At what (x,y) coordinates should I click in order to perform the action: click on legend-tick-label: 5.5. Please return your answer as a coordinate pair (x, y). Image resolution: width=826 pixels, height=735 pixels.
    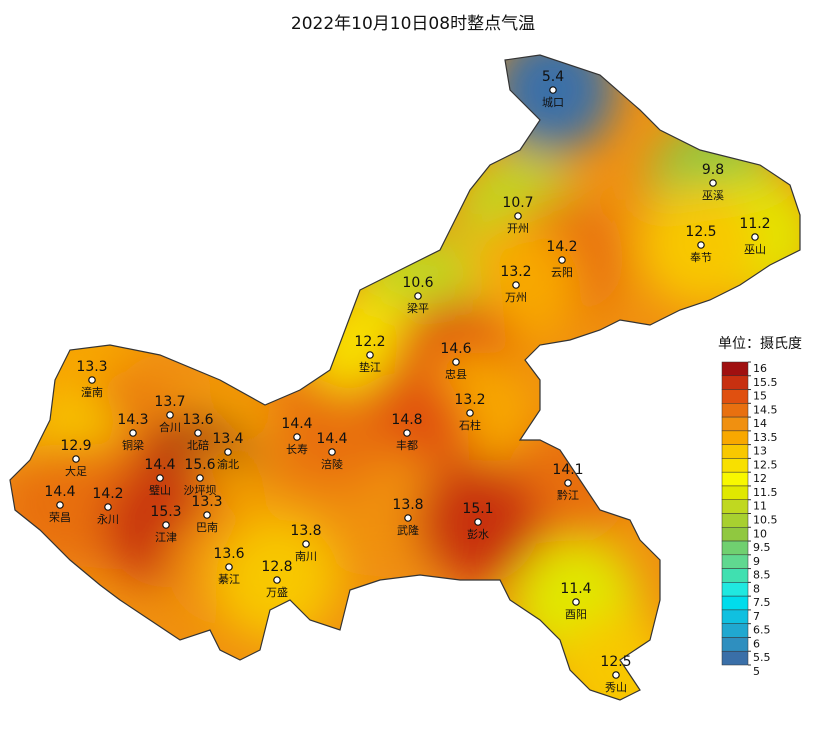
    Looking at the image, I should click on (762, 657).